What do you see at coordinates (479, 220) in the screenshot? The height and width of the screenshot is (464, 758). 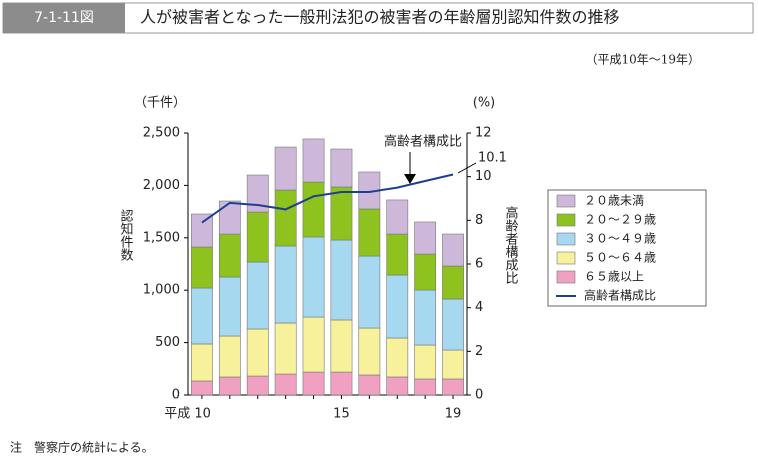 I see `y2-tick-label: 8` at bounding box center [479, 220].